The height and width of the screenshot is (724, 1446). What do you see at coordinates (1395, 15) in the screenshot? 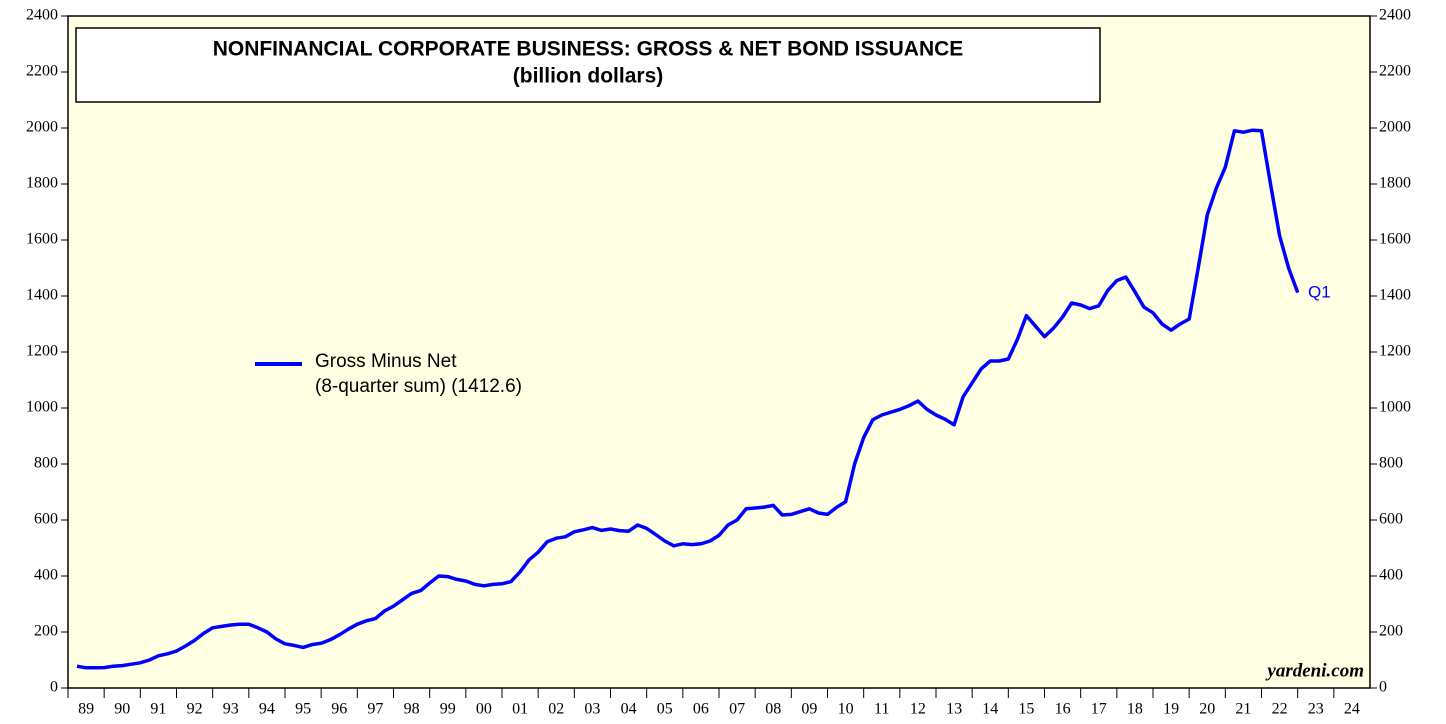
I see `y2-tick-label: 2400` at bounding box center [1395, 15].